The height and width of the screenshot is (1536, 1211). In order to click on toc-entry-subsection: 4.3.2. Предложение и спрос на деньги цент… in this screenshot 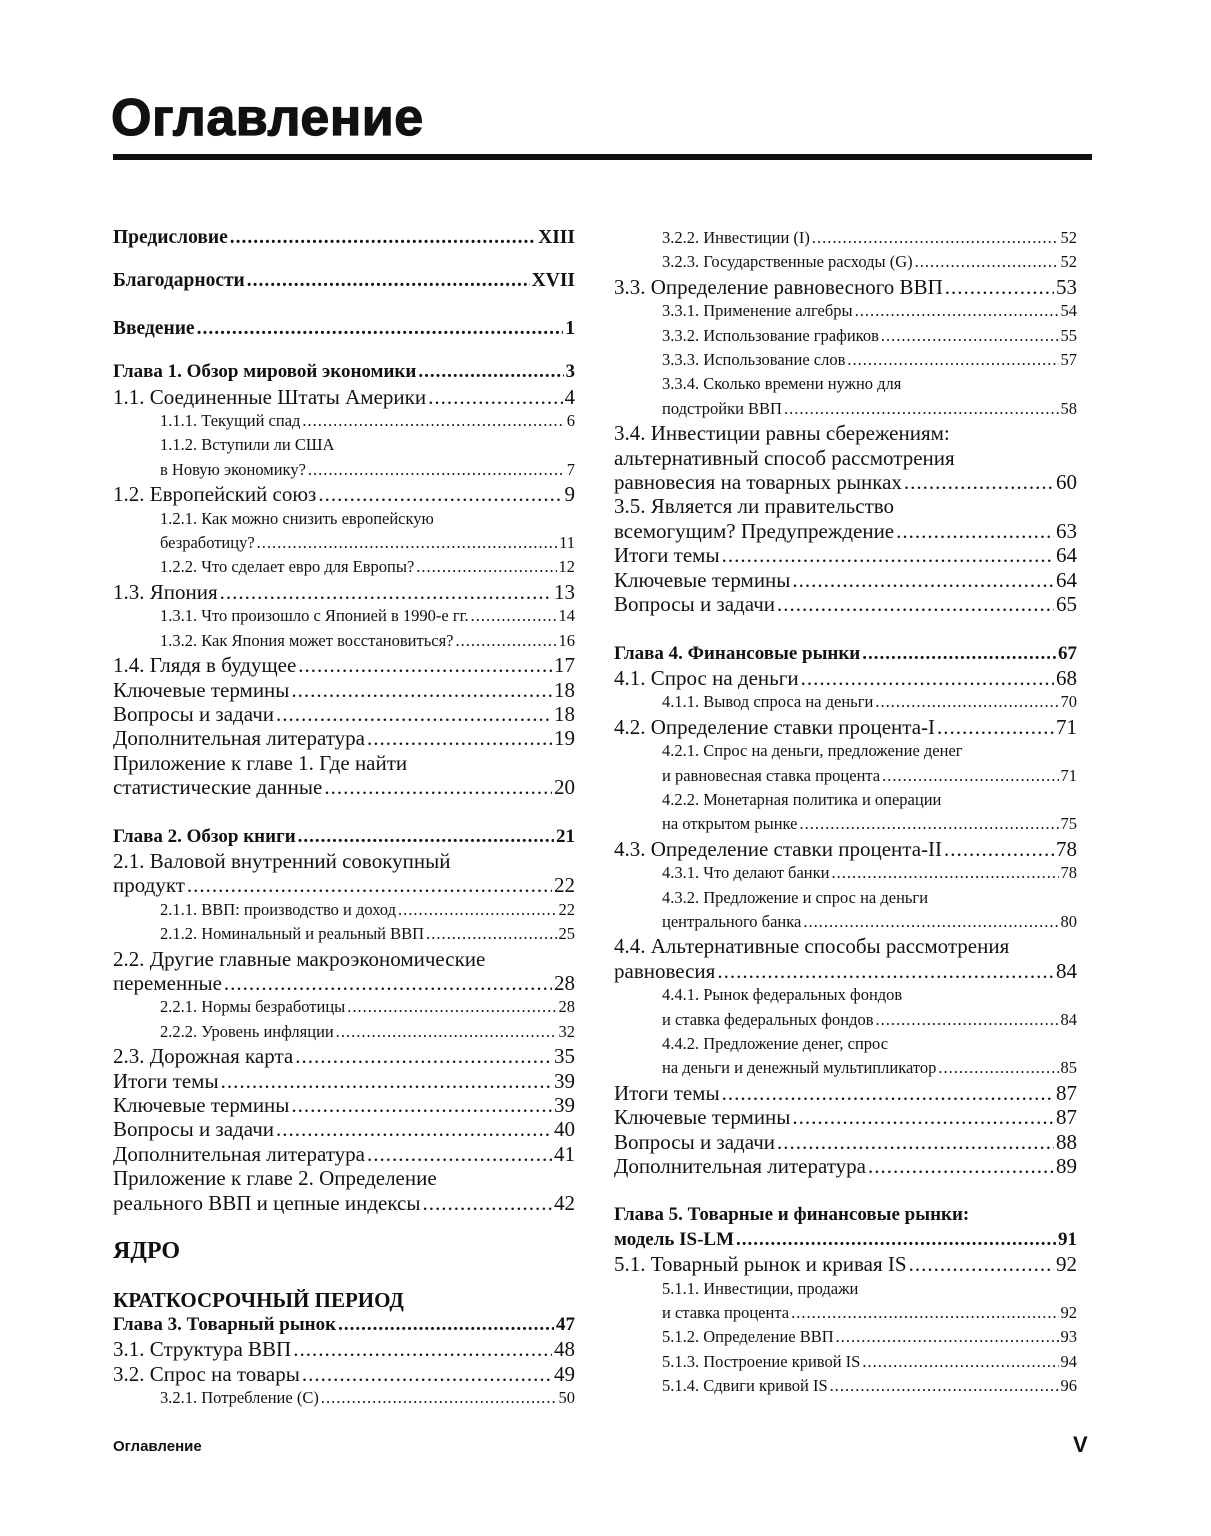, I will do `click(845, 910)`.